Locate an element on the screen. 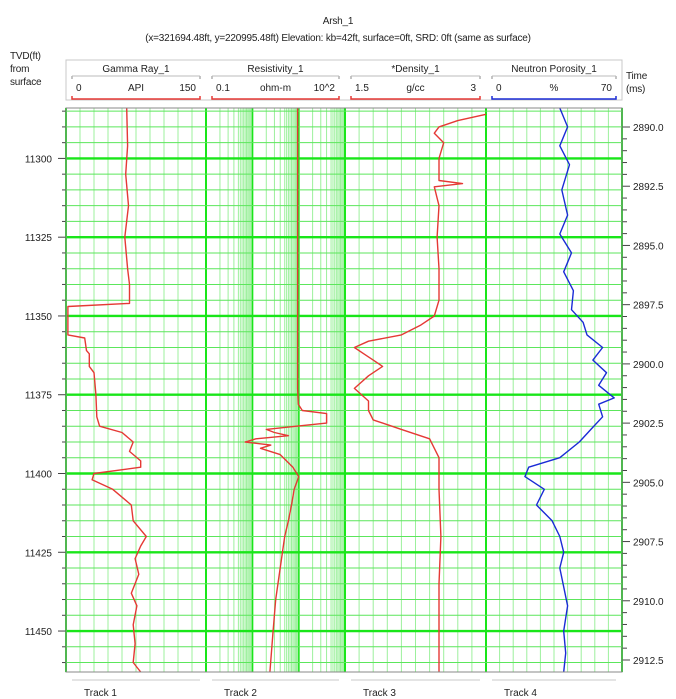 This screenshot has width=676, height=699. time-axis-title-line: Time is located at coordinates (637, 76).